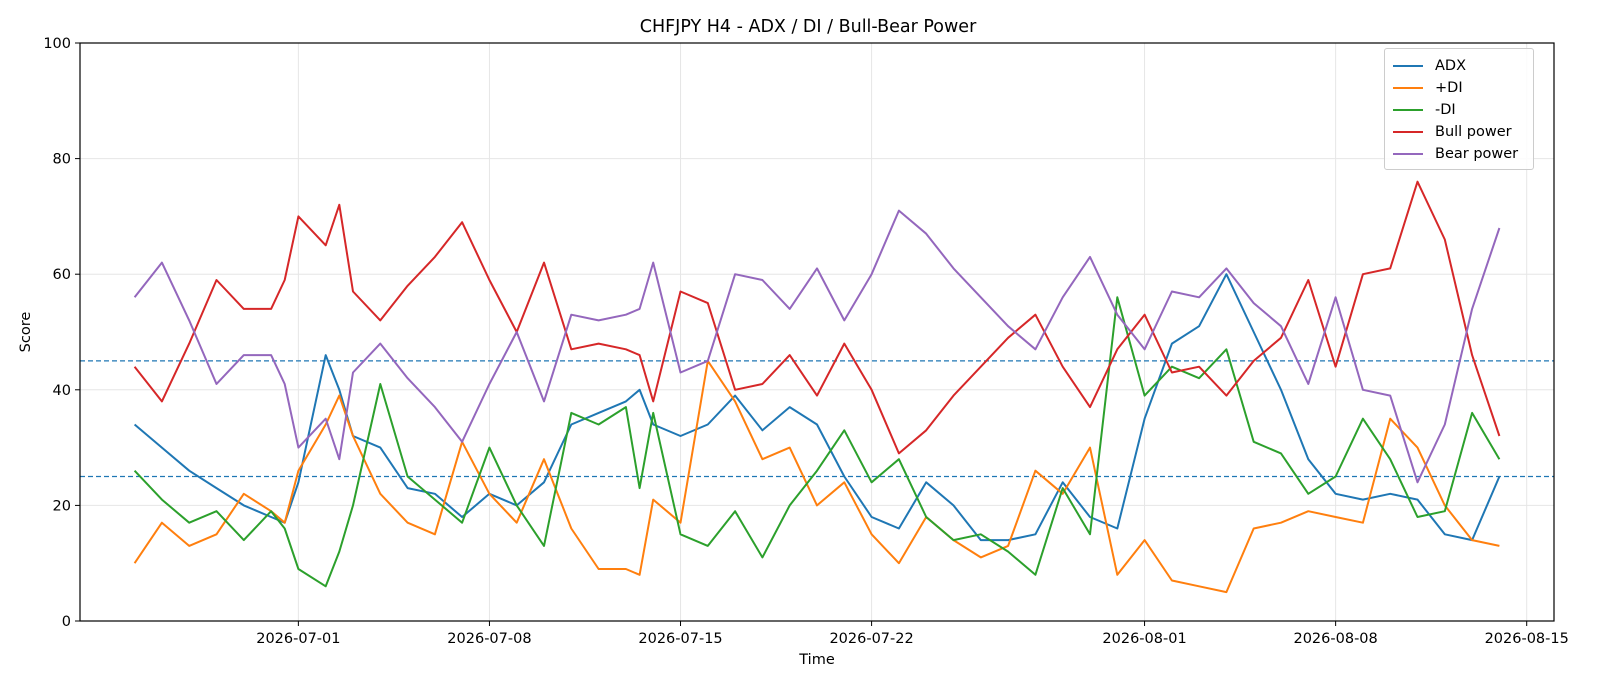 This screenshot has width=1600, height=686. I want to click on y-tick-label: 20, so click(62, 506).